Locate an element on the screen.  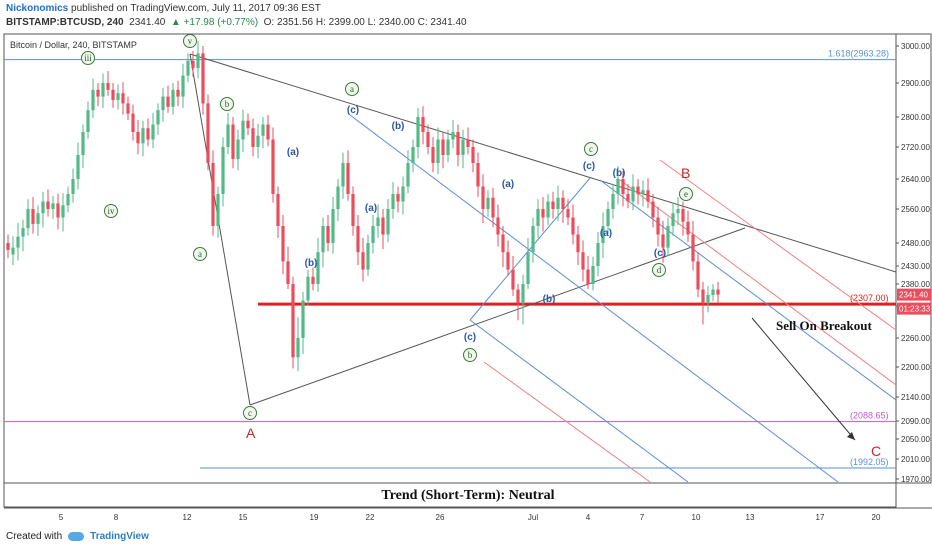
wave-label-circled: iv is located at coordinates (111, 211).